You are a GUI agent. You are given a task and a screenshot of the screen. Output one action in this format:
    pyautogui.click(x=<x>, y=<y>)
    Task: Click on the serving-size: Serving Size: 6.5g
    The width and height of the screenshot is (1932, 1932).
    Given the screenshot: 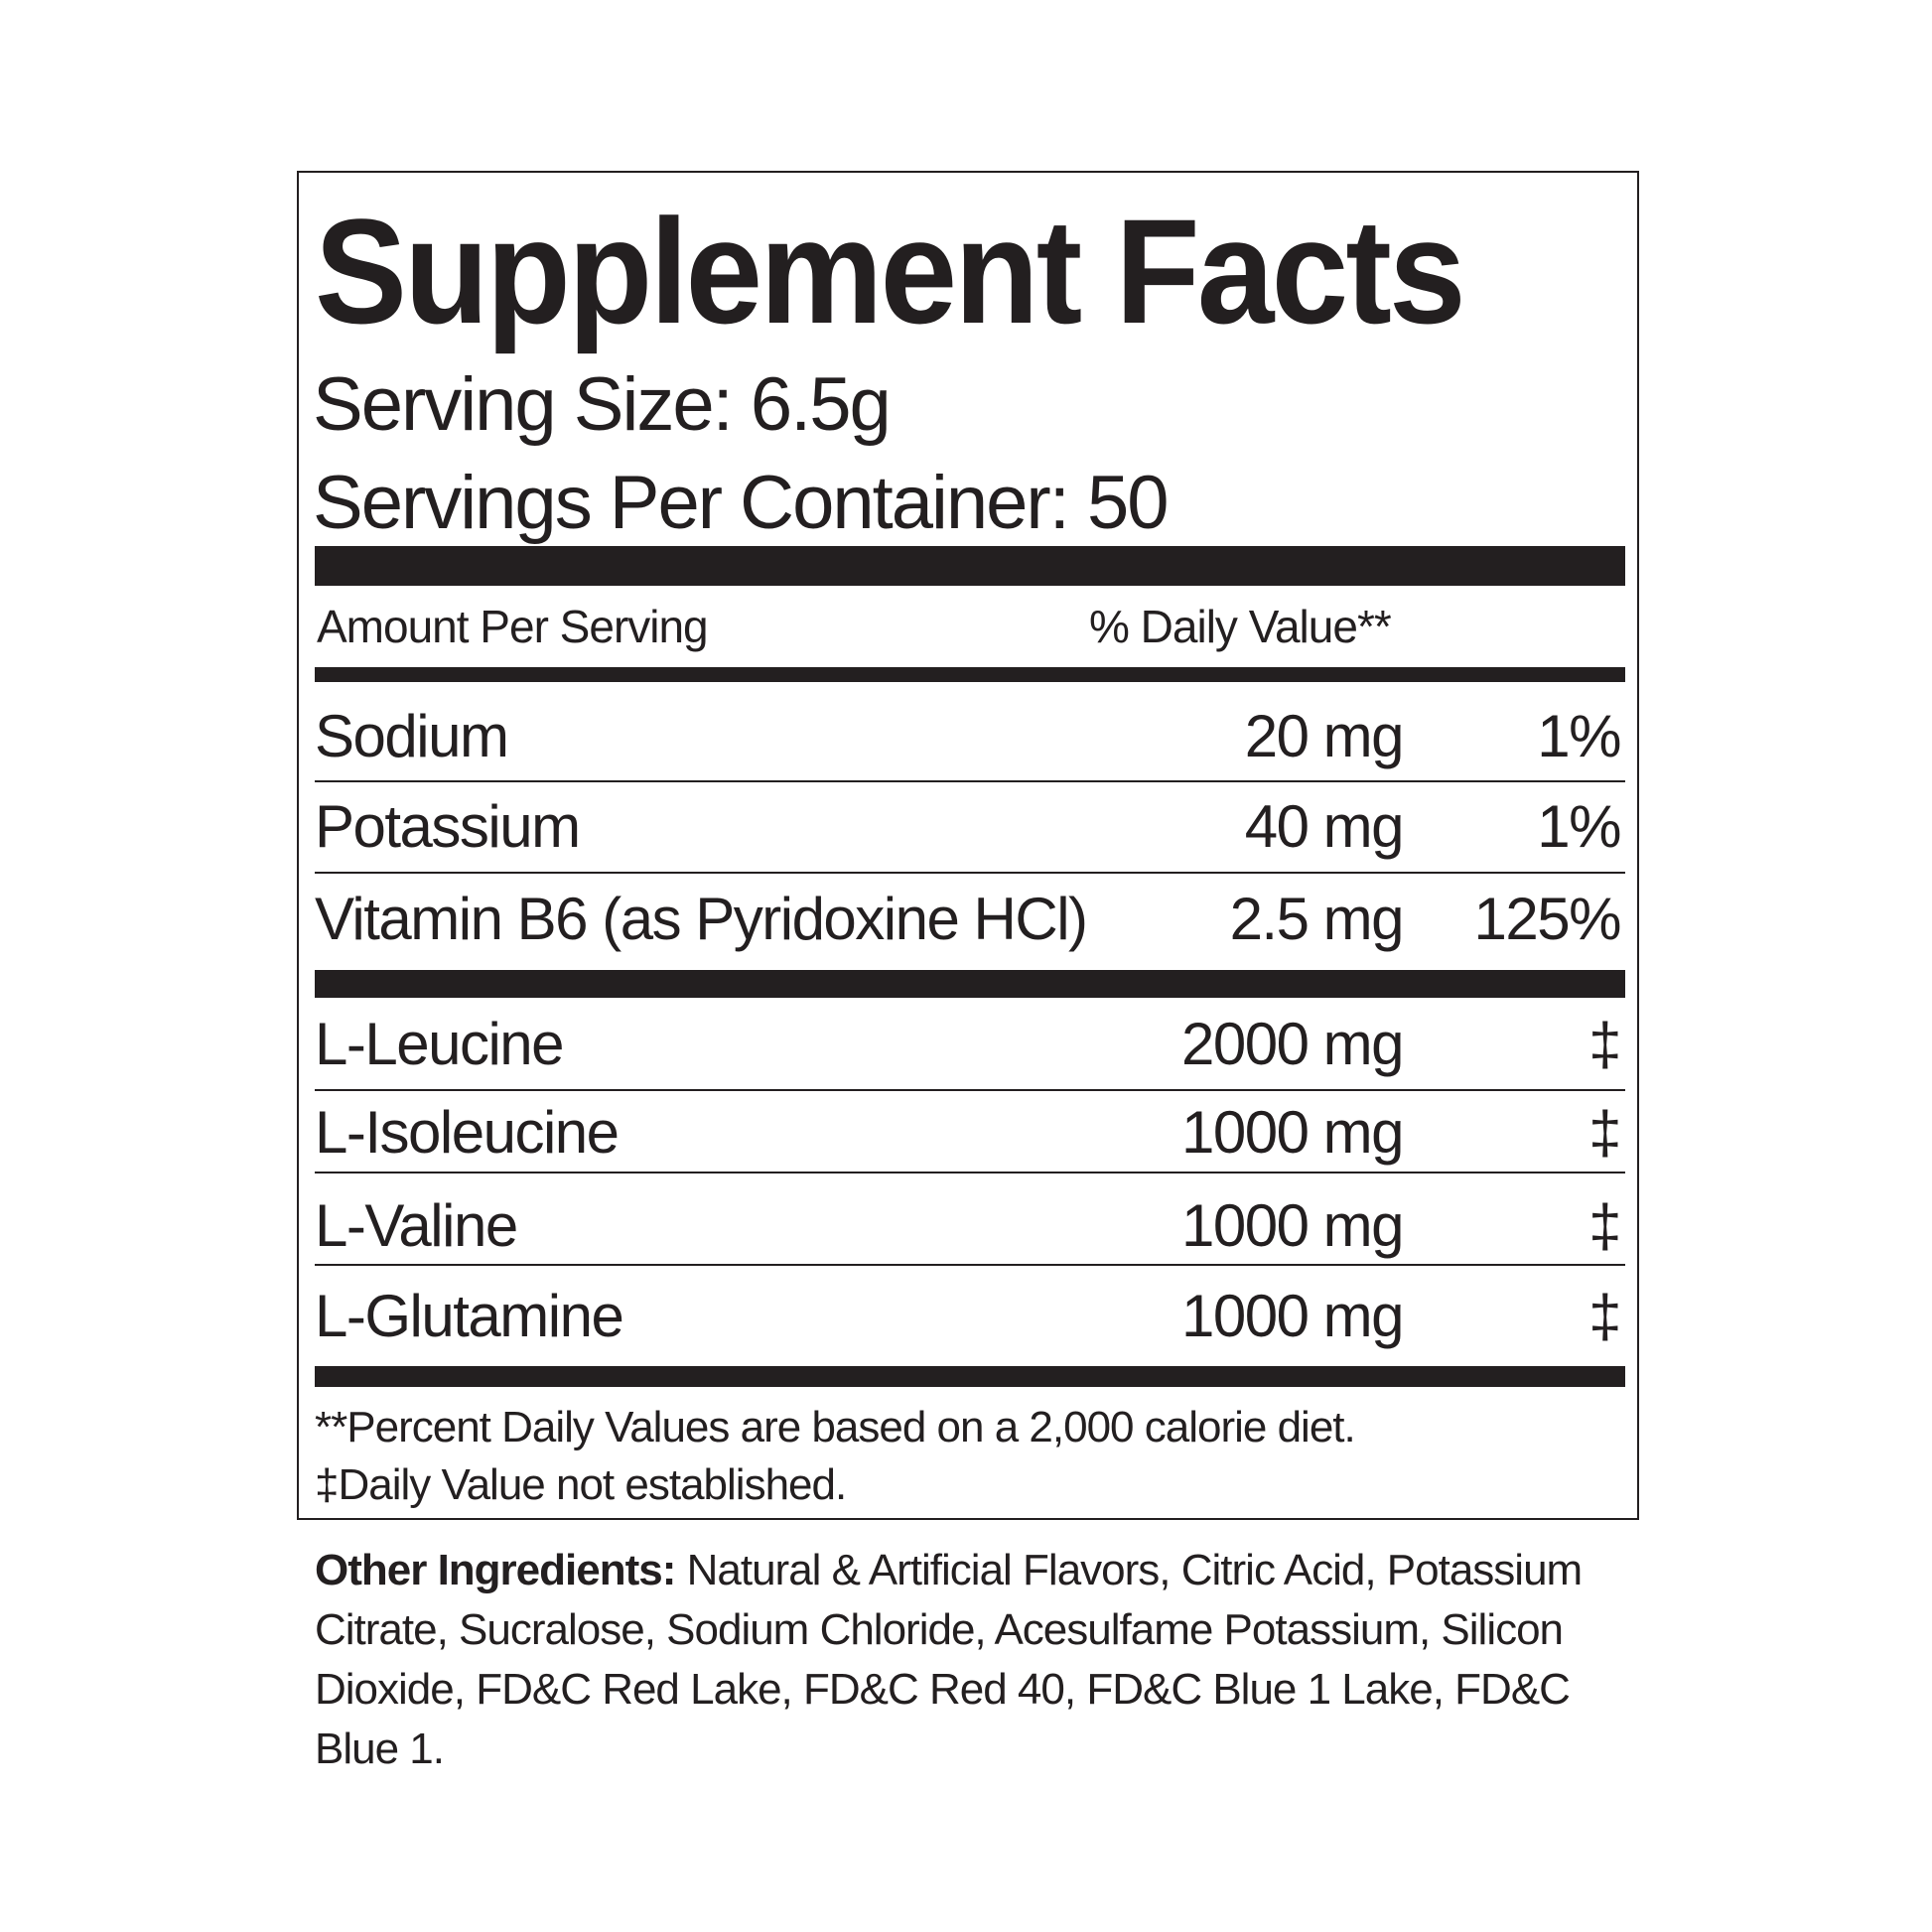 What is the action you would take?
    pyautogui.click(x=602, y=405)
    